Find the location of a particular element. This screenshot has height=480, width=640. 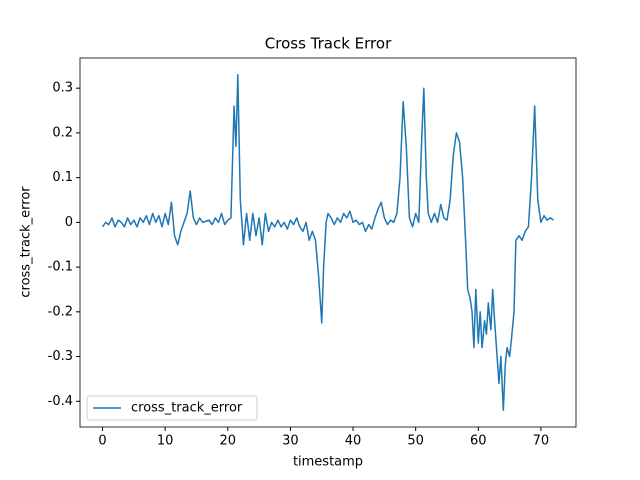

legend-label: cross_track_error is located at coordinates (187, 408).